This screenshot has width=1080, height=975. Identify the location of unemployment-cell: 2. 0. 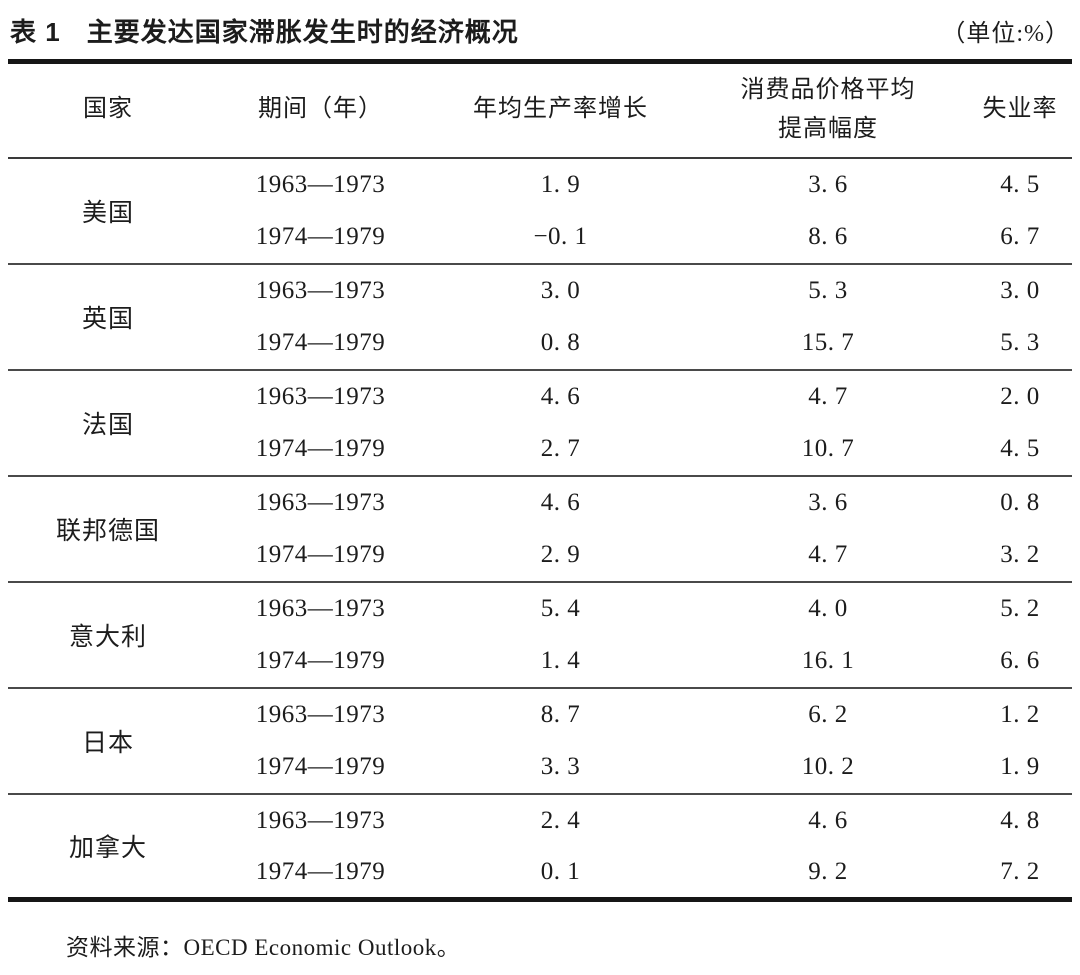
(1020, 396).